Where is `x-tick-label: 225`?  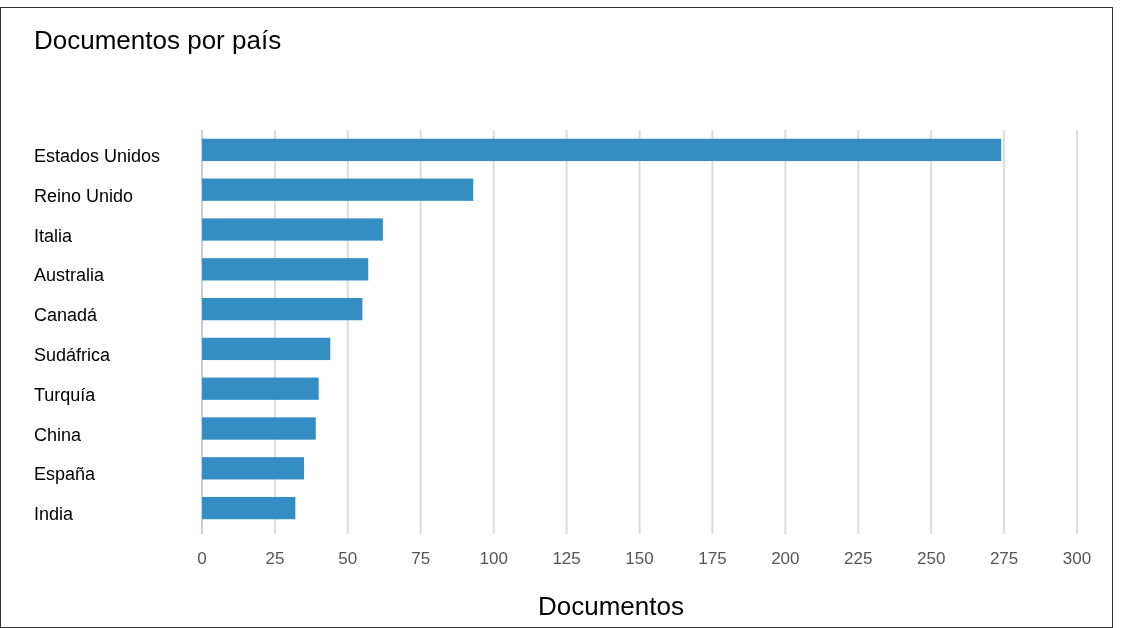
x-tick-label: 225 is located at coordinates (858, 558).